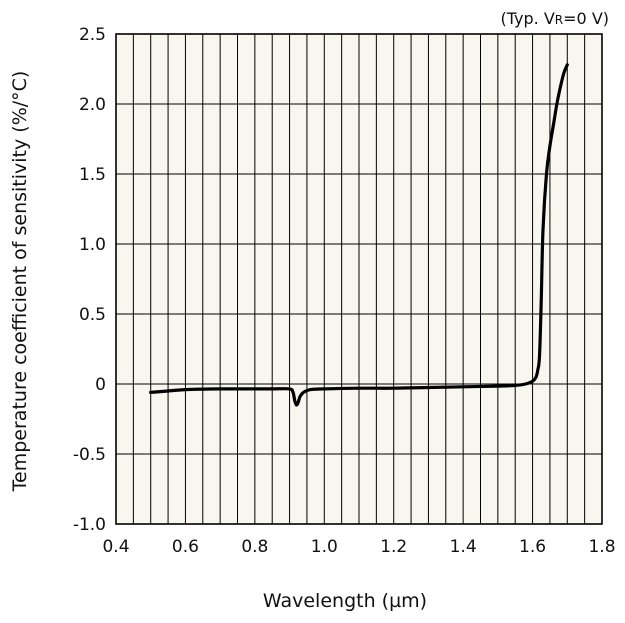 The height and width of the screenshot is (623, 625). I want to click on y-tick-label: 0, so click(100, 385).